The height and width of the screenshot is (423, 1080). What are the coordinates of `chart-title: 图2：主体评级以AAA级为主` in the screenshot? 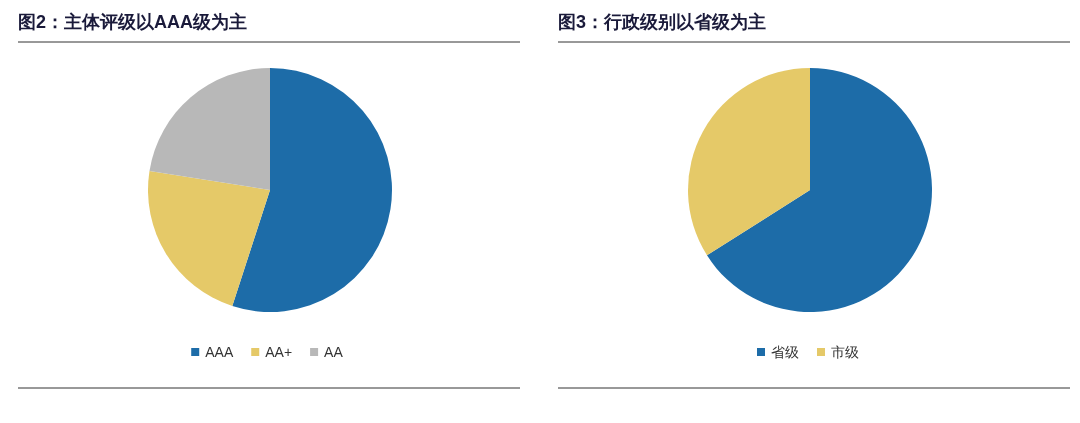 It's located at (133, 22).